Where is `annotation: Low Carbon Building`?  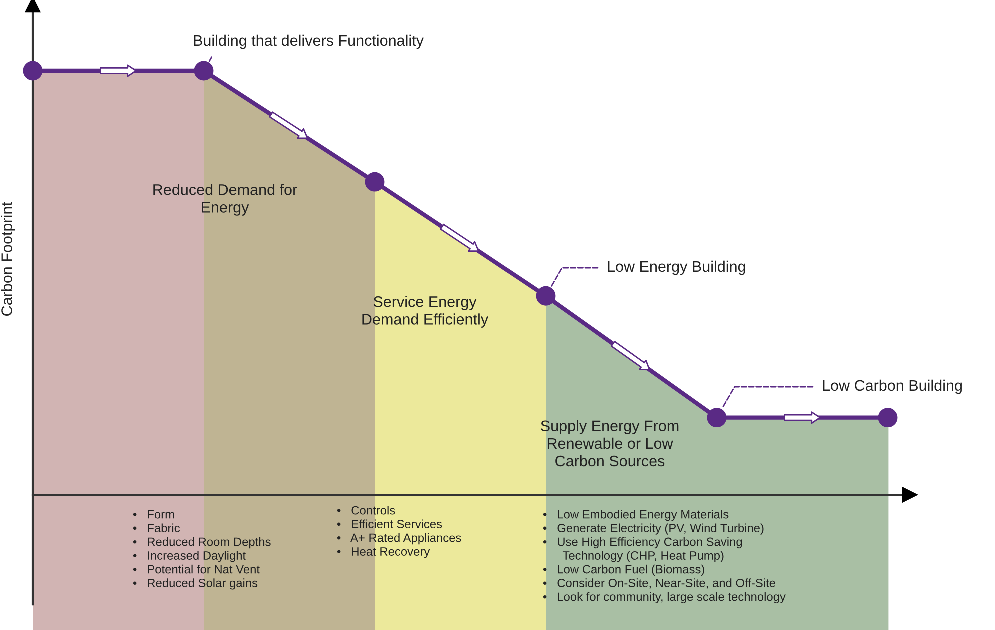 annotation: Low Carbon Building is located at coordinates (892, 387).